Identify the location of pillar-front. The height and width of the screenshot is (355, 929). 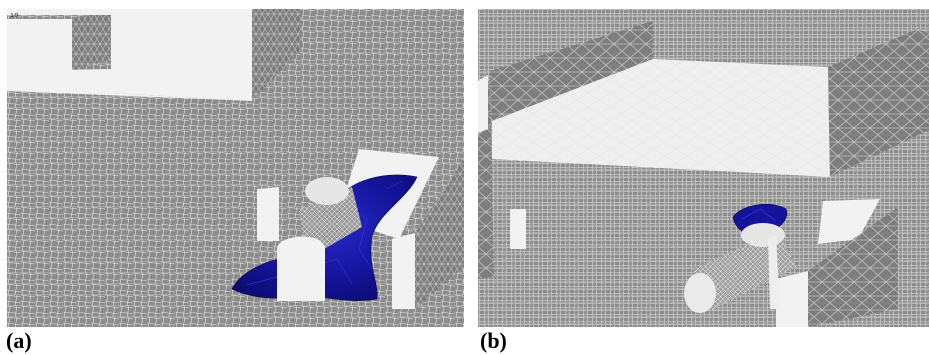
(301, 268).